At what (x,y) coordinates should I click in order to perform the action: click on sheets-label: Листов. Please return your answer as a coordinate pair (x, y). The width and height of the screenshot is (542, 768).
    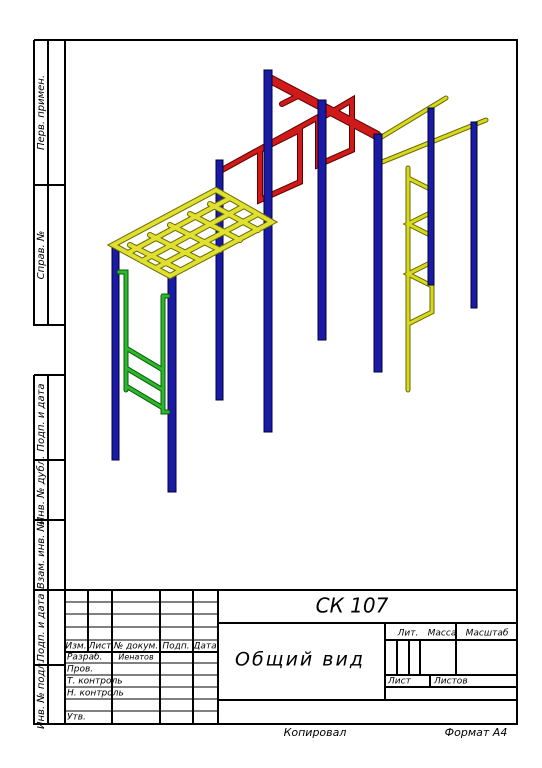
    Looking at the image, I should click on (450, 682).